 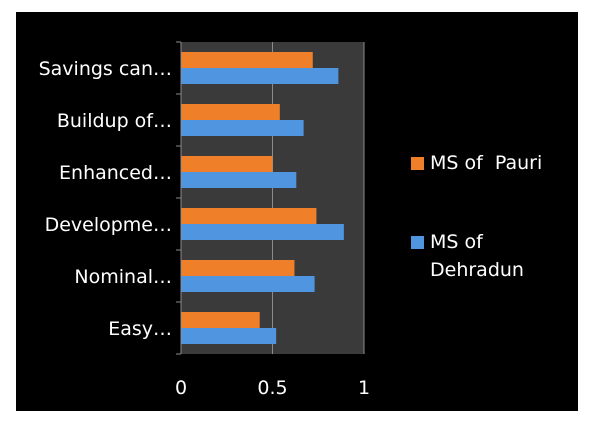 What do you see at coordinates (272, 388) in the screenshot?
I see `x-tick-label: 0.5` at bounding box center [272, 388].